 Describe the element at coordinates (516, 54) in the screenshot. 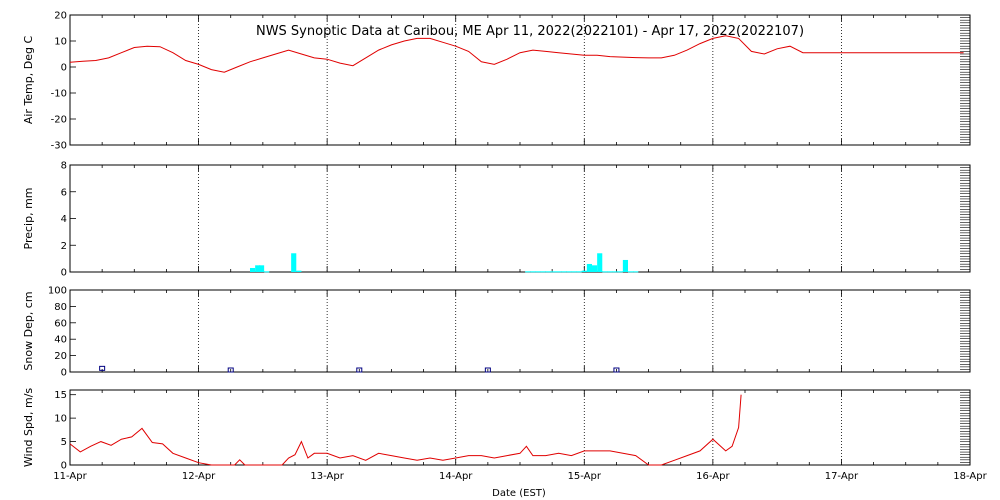

I see `series-line-air-temp` at that location.